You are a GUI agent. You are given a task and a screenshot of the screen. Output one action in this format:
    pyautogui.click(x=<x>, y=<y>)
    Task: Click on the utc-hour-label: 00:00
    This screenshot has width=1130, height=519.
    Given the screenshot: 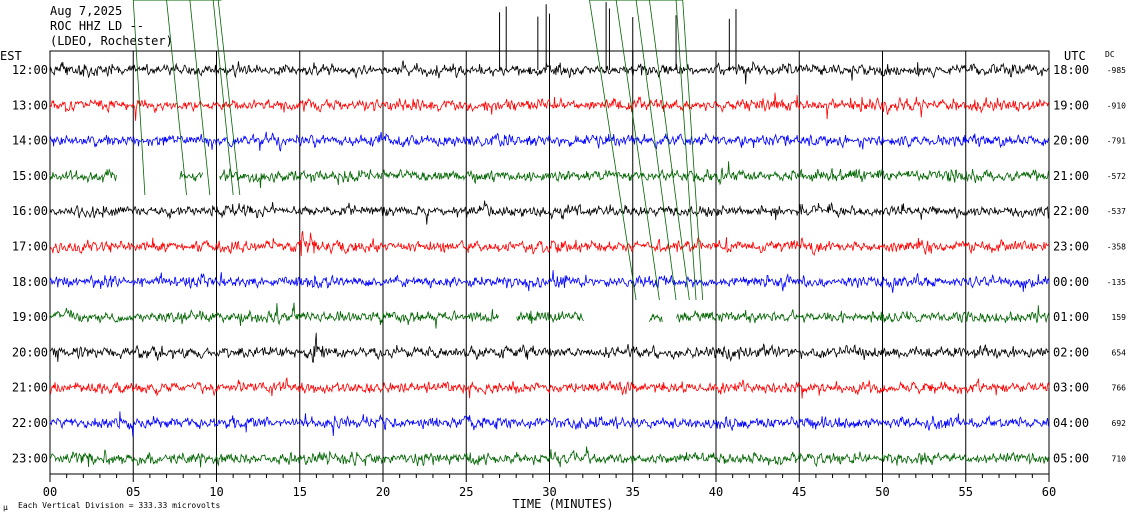 What is the action you would take?
    pyautogui.click(x=1071, y=282)
    